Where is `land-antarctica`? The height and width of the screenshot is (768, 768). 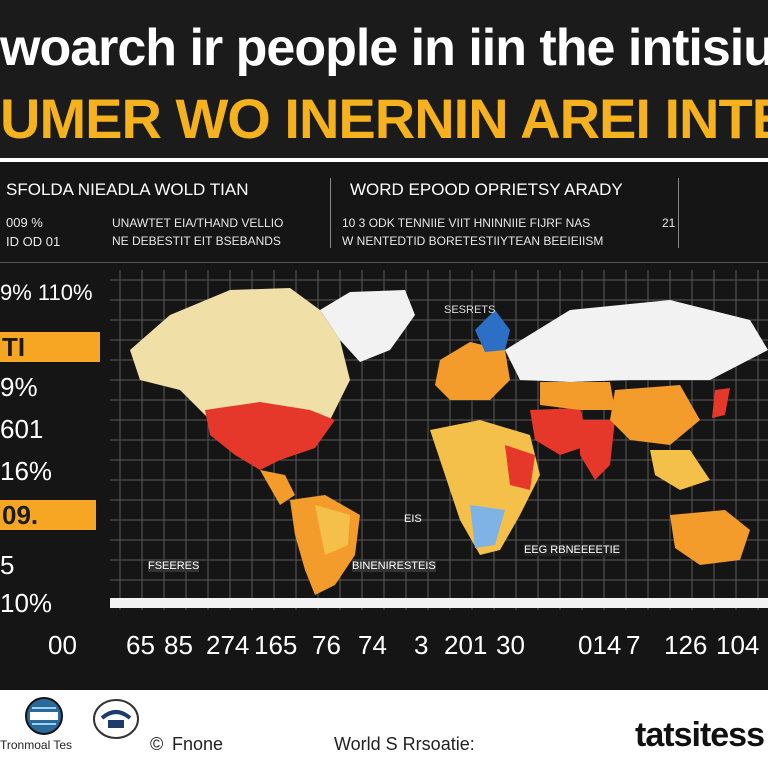
land-antarctica is located at coordinates (439, 603).